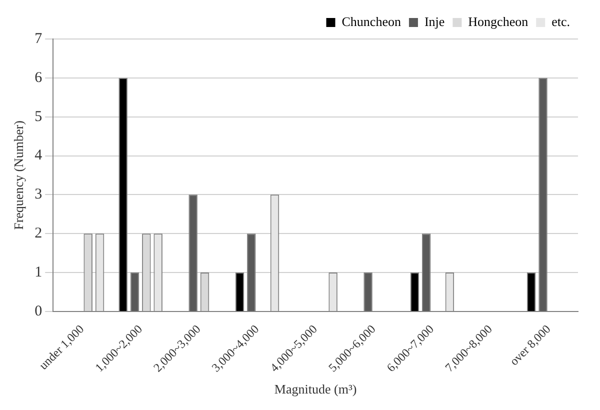  What do you see at coordinates (38, 311) in the screenshot?
I see `y-tick-label: 0` at bounding box center [38, 311].